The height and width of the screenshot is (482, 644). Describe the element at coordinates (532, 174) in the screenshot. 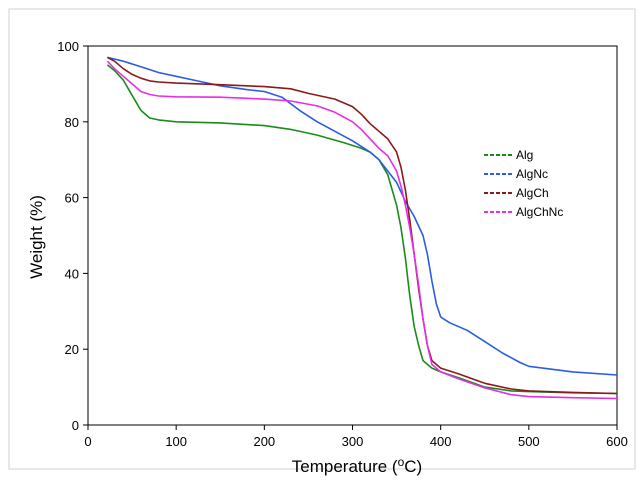

I see `legend-label-algnc: AlgNc` at that location.